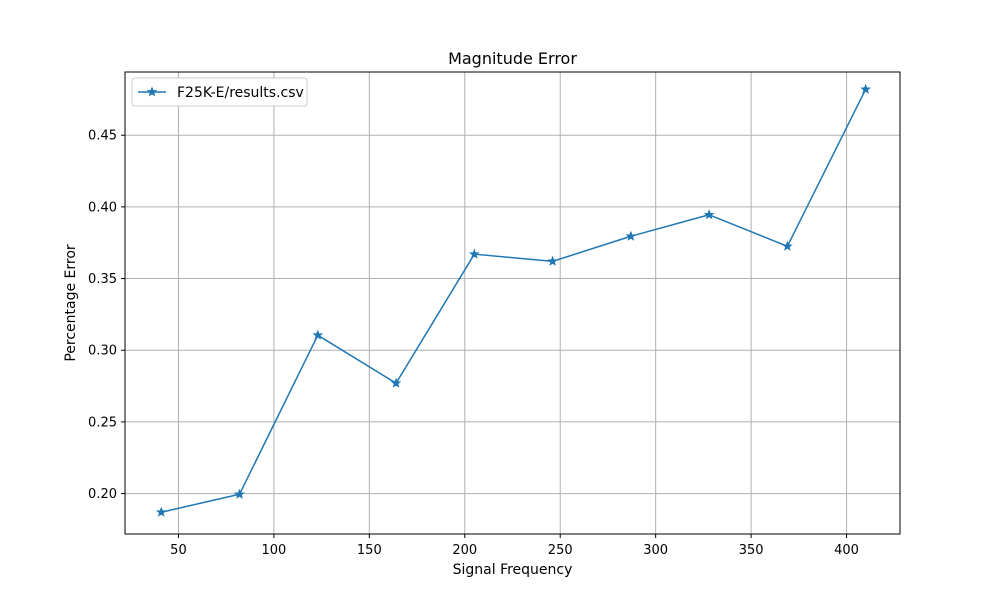 This screenshot has height=600, width=1000. I want to click on y-tick-label: 0.25, so click(102, 422).